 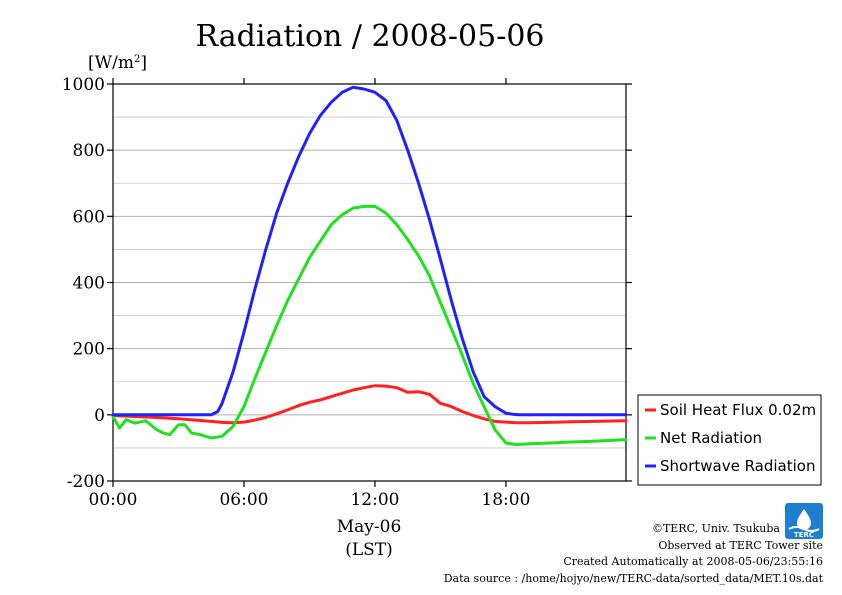 I want to click on y-tick-label: 0, so click(x=99, y=416).